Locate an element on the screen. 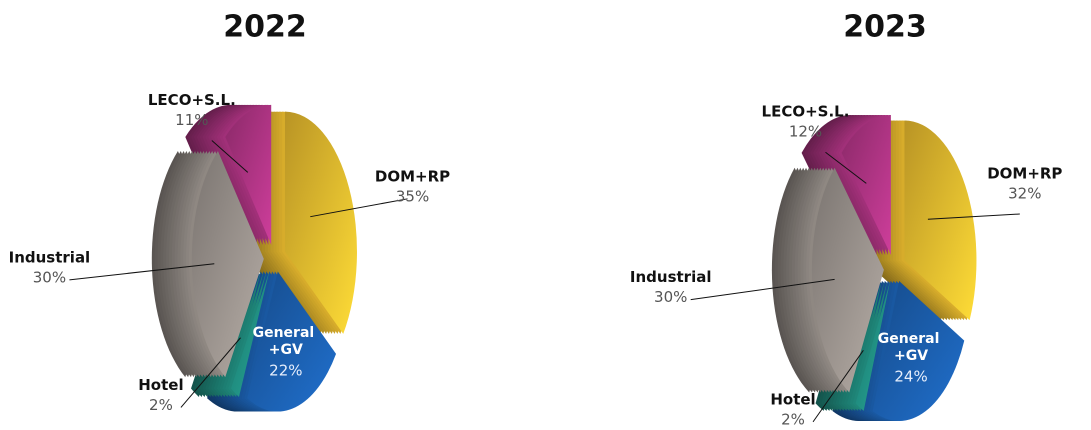  chart-title: 2022 is located at coordinates (265, 27).